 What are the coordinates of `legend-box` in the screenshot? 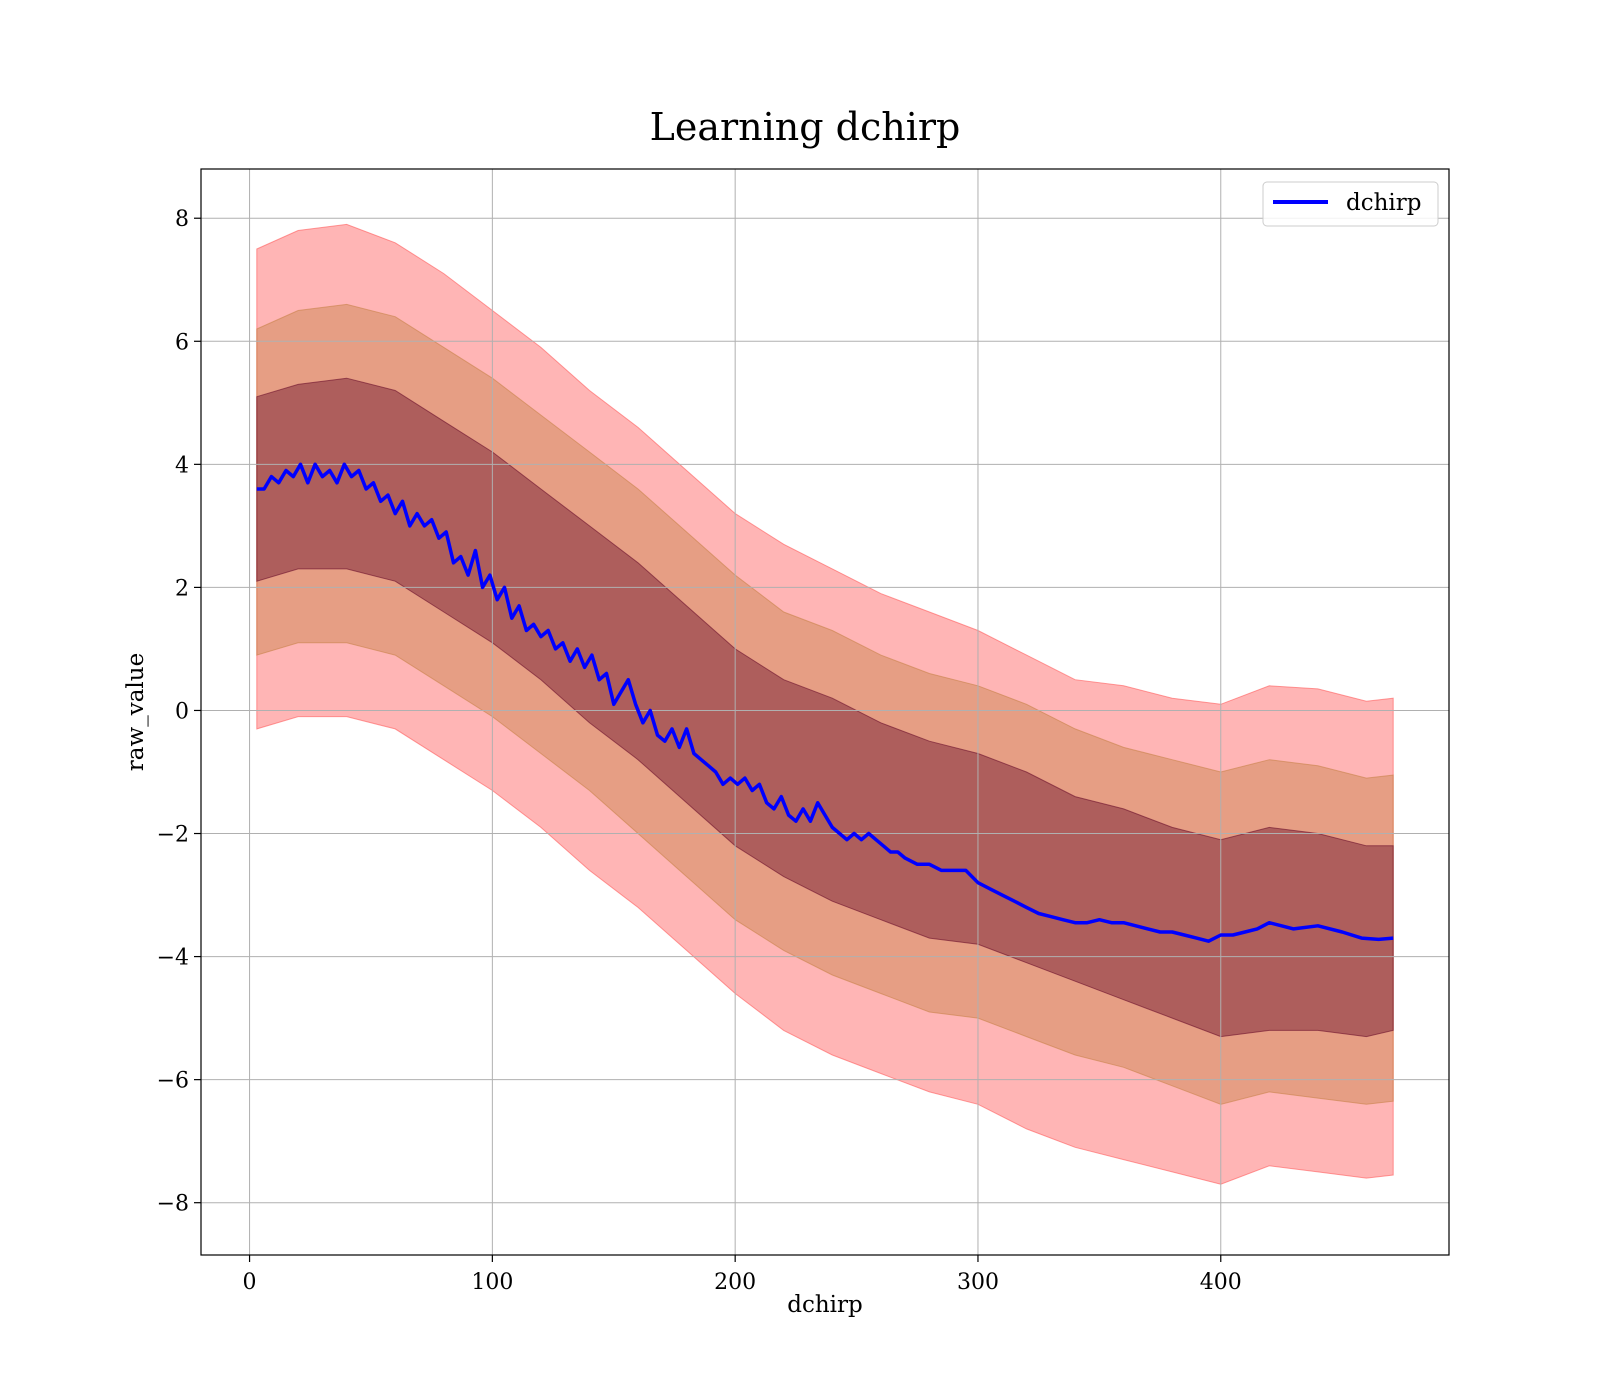 It's located at (1350, 204).